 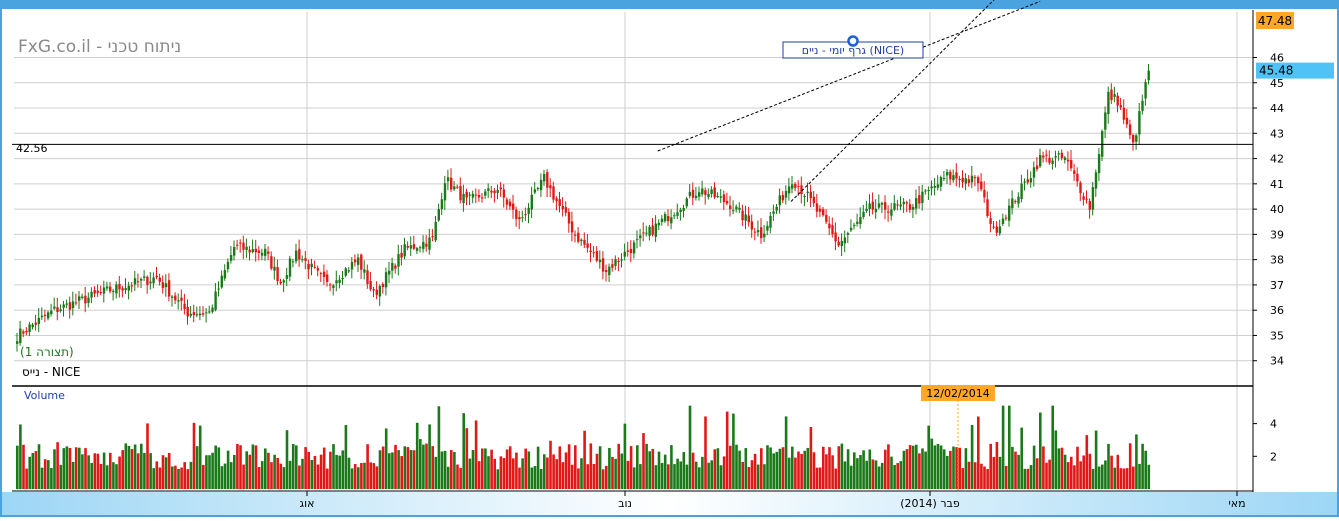 What do you see at coordinates (853, 41) in the screenshot?
I see `caption-anchor-handle` at bounding box center [853, 41].